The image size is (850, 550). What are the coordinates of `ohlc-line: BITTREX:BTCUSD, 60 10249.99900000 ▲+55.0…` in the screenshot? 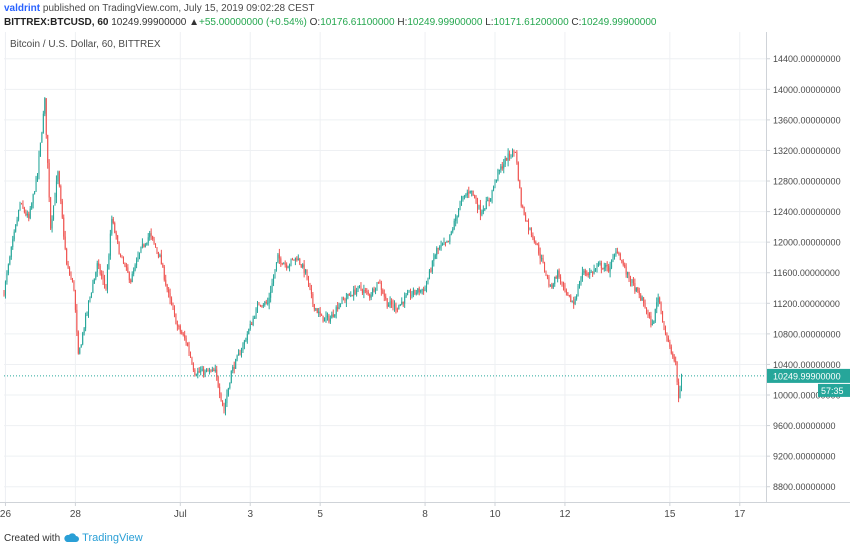 It's located at (427, 22).